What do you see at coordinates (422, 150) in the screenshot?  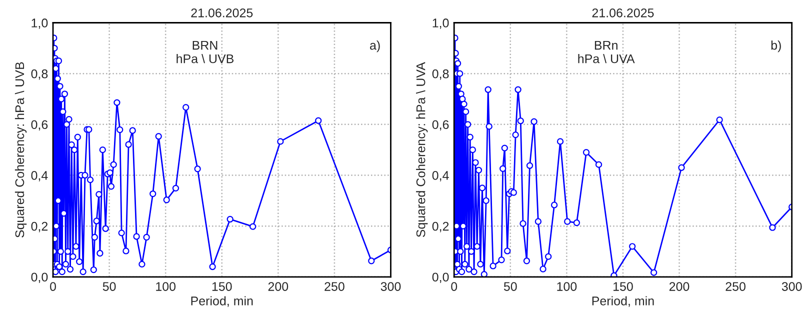 I see `y-axis-title: Squared Coherency: hPa \ UVA` at bounding box center [422, 150].